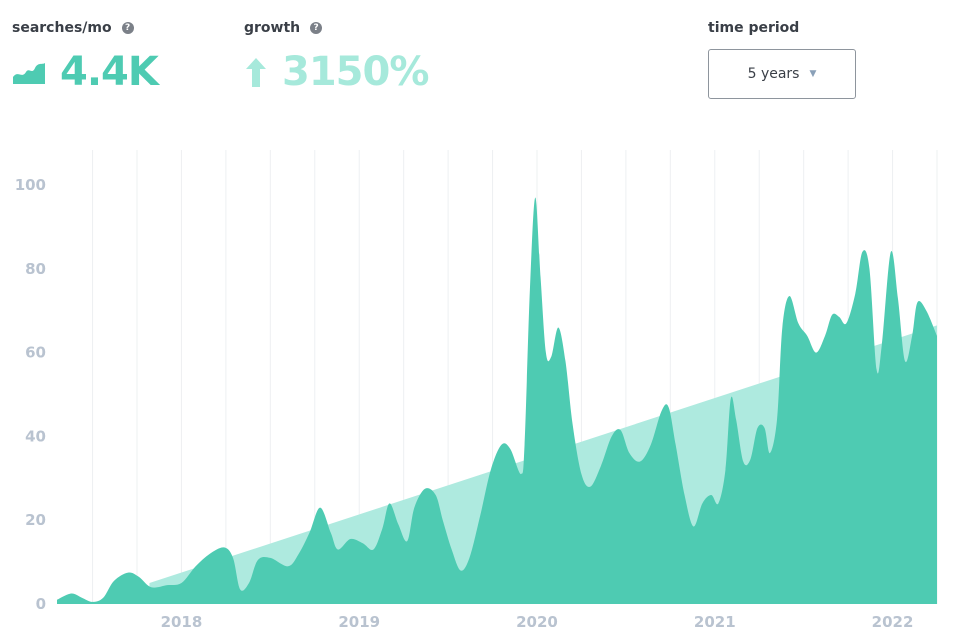 Image resolution: width=953 pixels, height=643 pixels. What do you see at coordinates (62, 28) in the screenshot?
I see `searches-label: searches/mo` at bounding box center [62, 28].